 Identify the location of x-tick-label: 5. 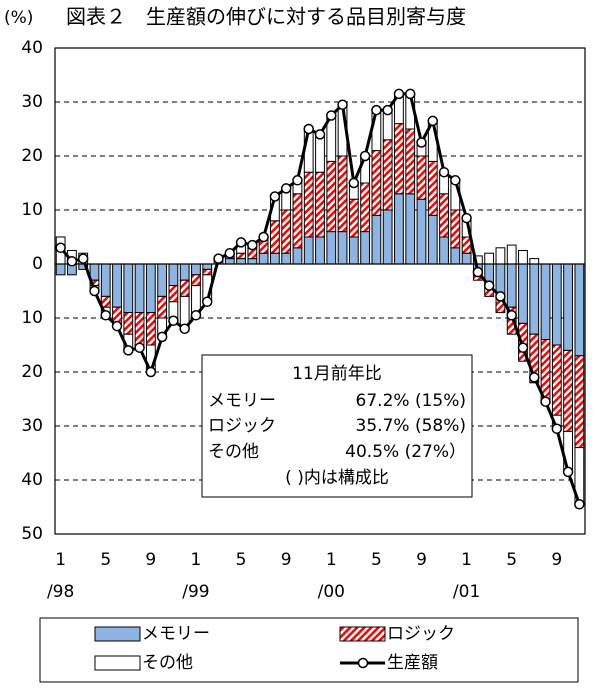
(511, 560).